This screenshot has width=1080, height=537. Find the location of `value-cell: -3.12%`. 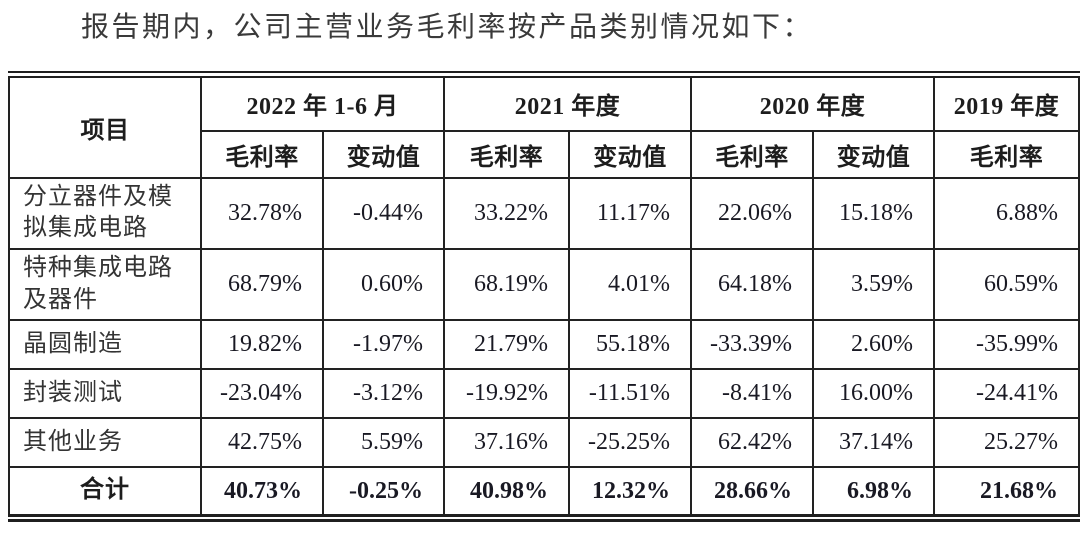

value-cell: -3.12% is located at coordinates (383, 394).